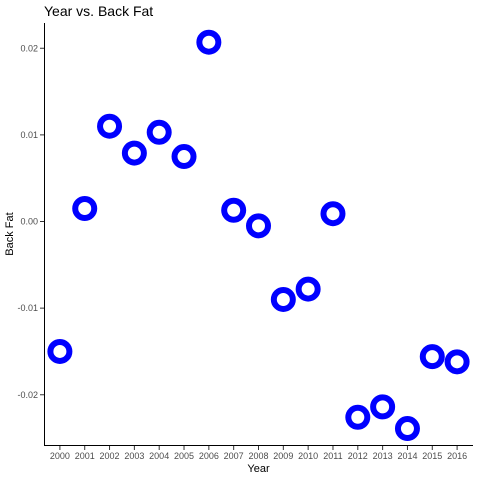  What do you see at coordinates (29, 135) in the screenshot?
I see `y-tick-label: 0.01` at bounding box center [29, 135].